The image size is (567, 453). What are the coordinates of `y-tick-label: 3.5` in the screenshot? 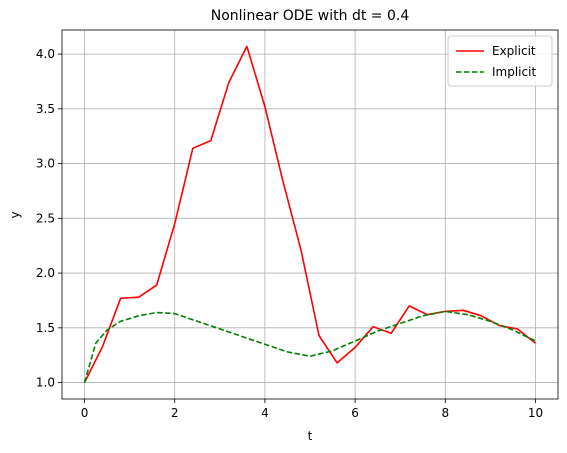 It's located at (45, 109).